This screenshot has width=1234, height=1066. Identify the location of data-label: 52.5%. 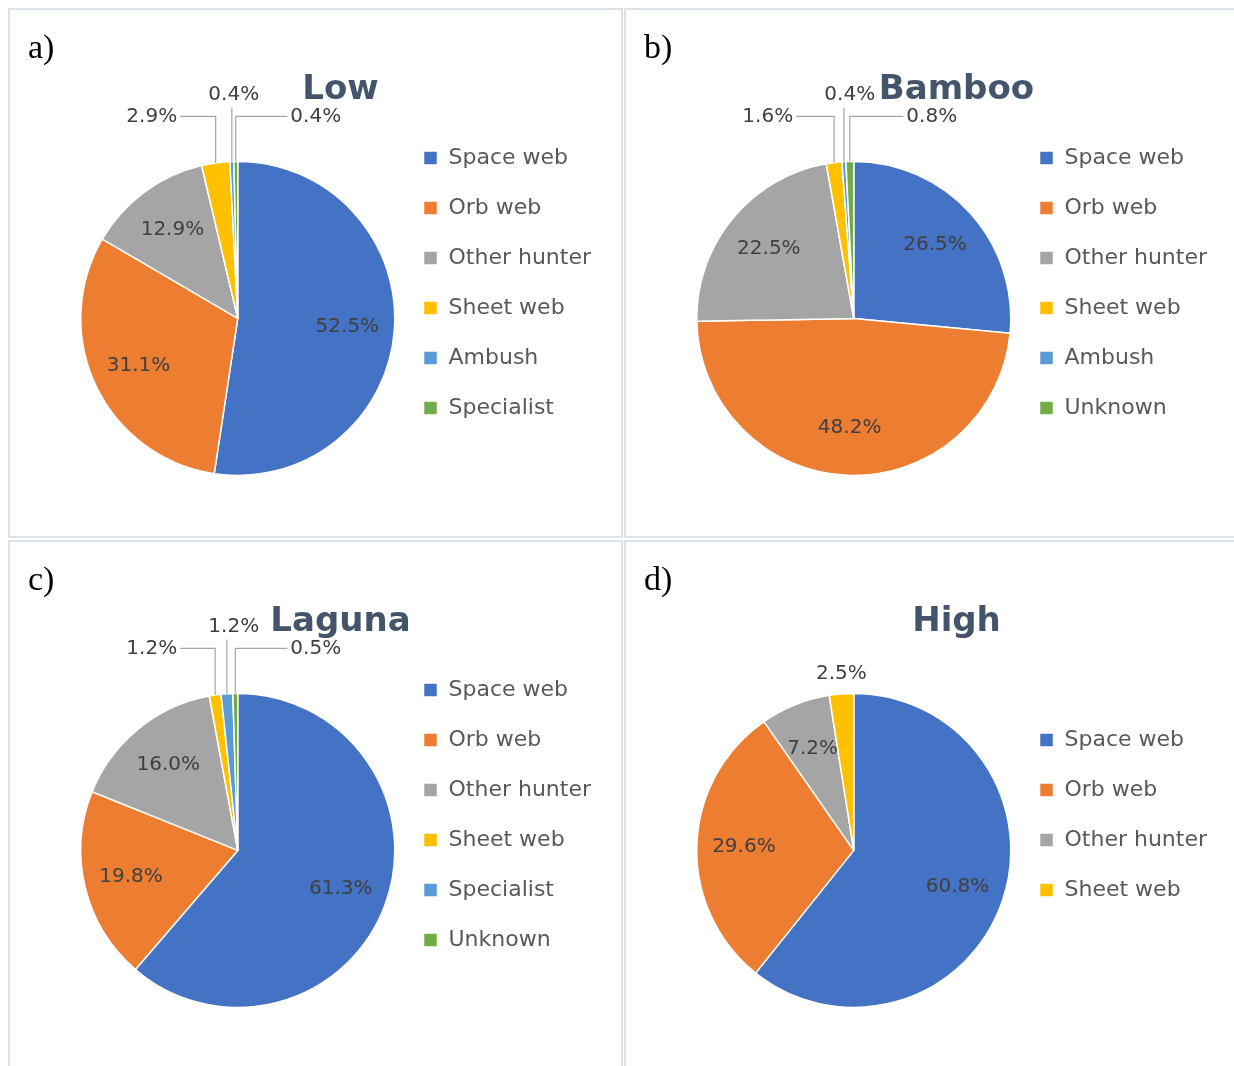
(347, 324).